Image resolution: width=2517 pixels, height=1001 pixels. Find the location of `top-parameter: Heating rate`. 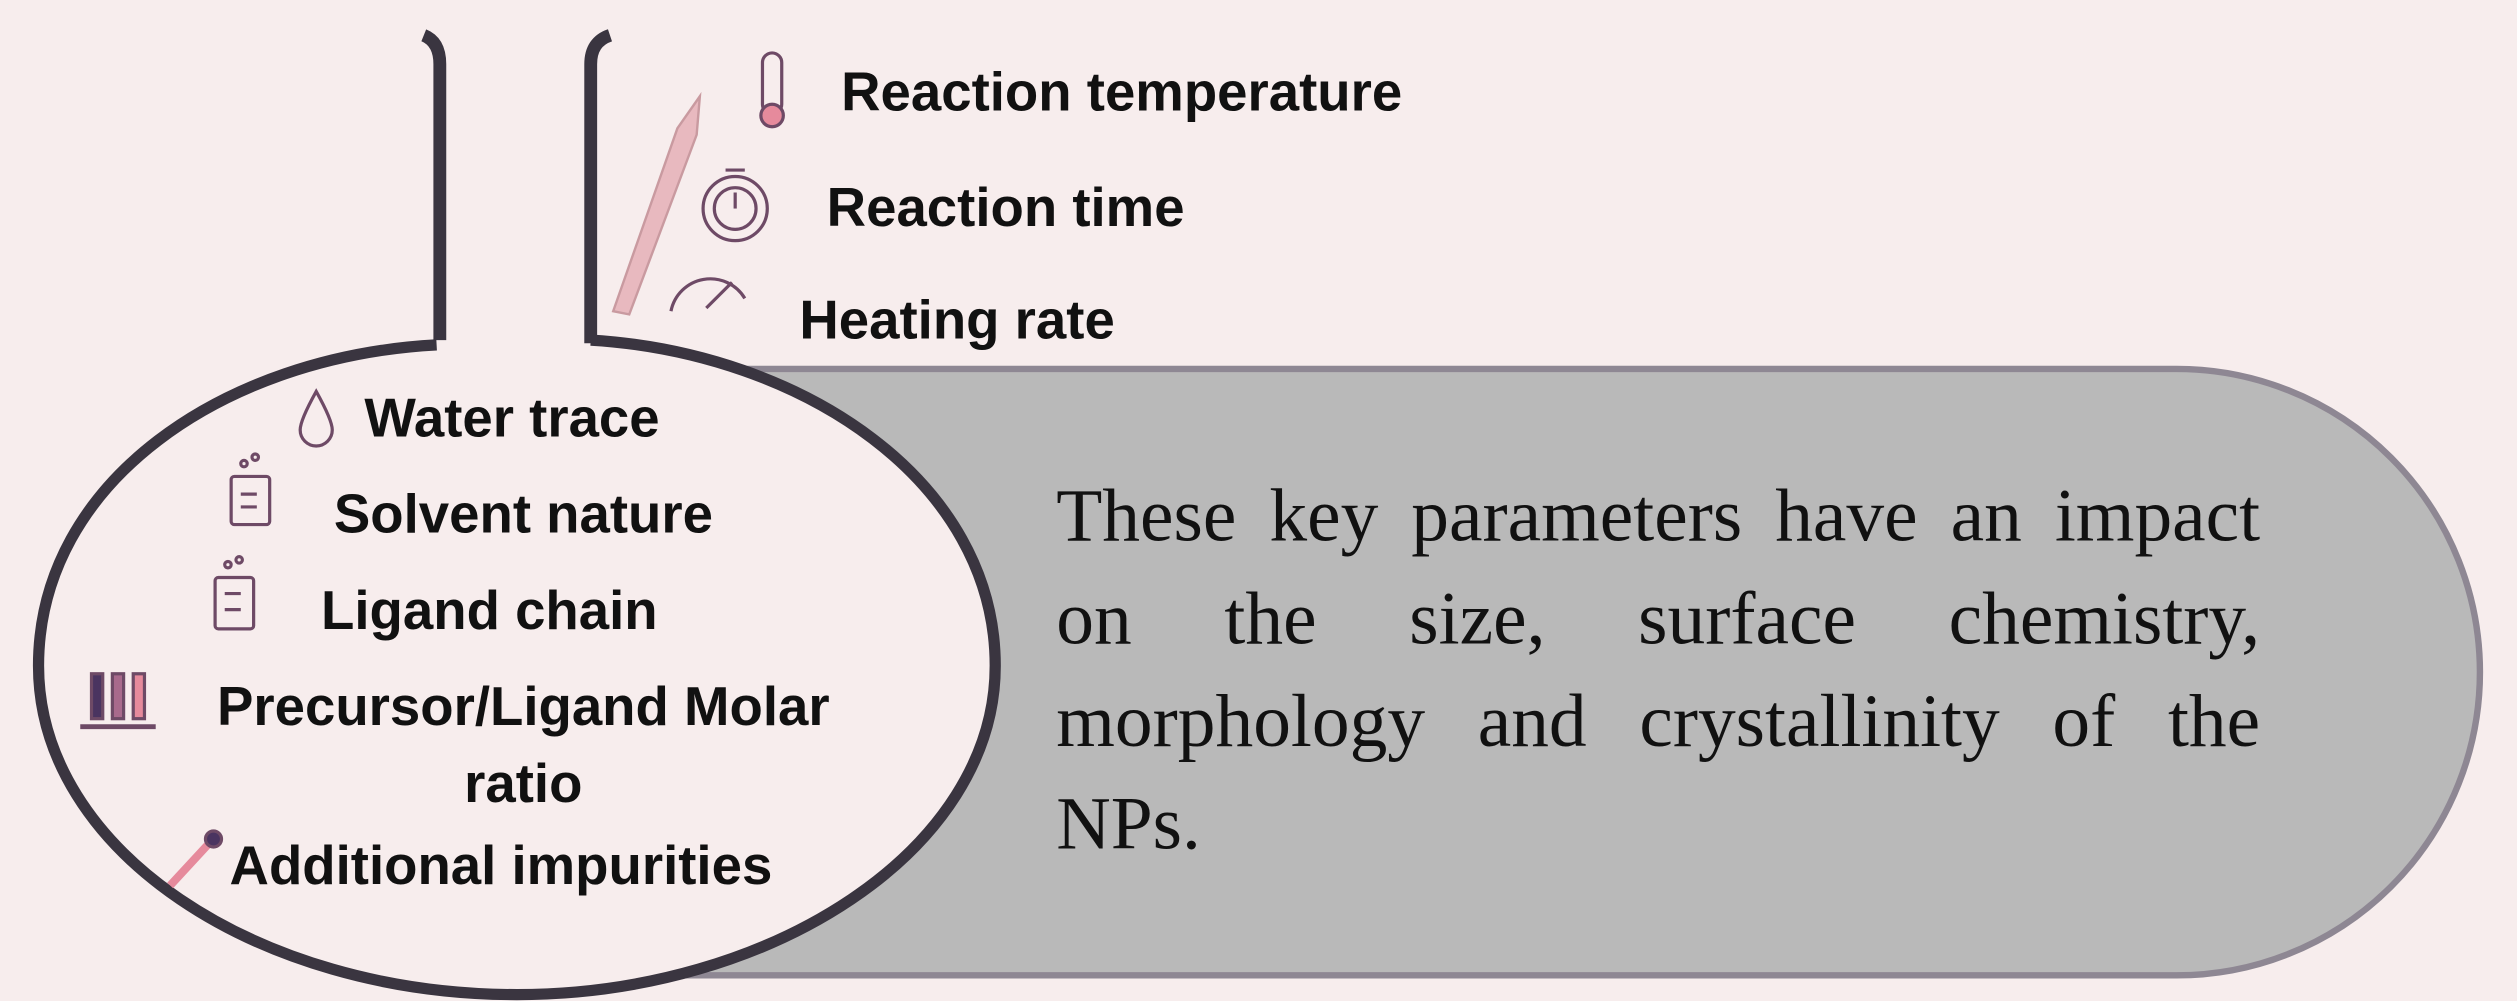

top-parameter: Heating rate is located at coordinates (957, 321).